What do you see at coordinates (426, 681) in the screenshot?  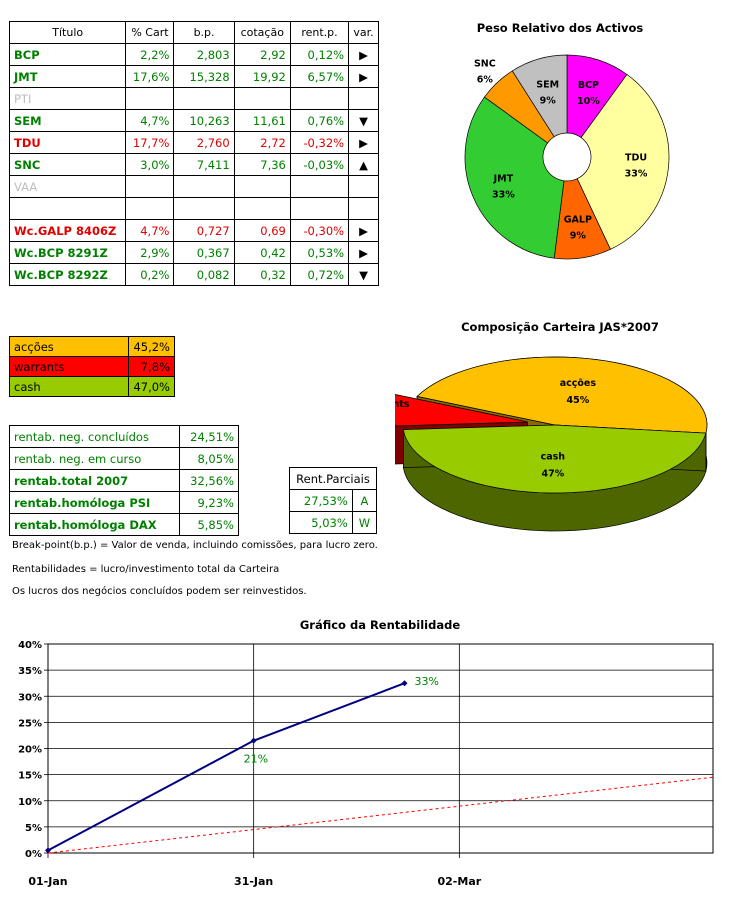 I see `data-label: 33%` at bounding box center [426, 681].